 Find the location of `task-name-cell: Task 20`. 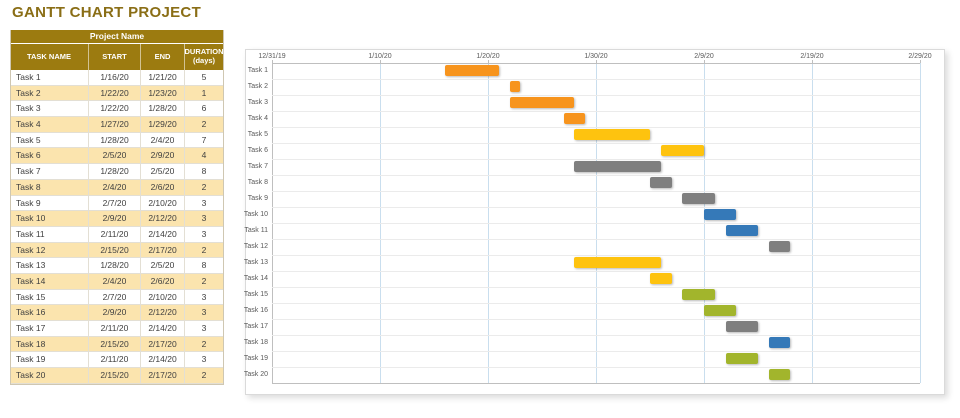

task-name-cell: Task 20 is located at coordinates (50, 375).